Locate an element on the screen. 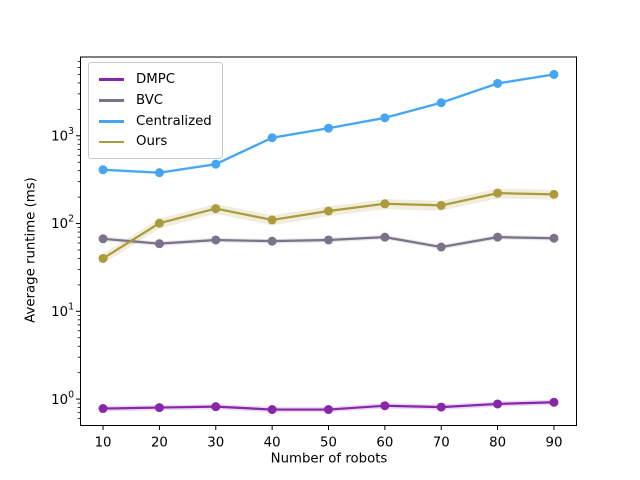  legend-item-ours: Ours is located at coordinates (155, 142).